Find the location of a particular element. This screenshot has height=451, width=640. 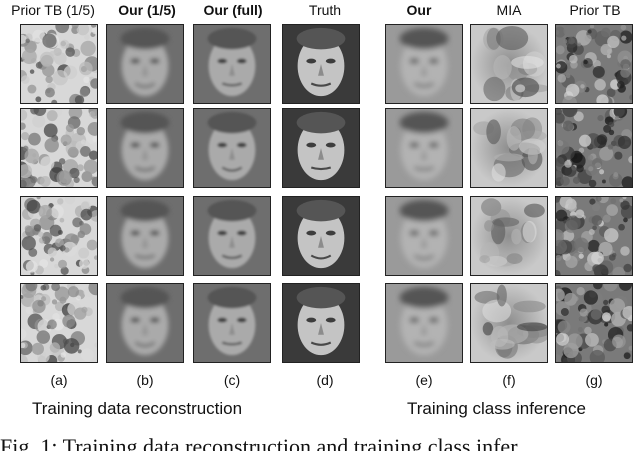

col-header-our-full: Our (full) is located at coordinates (233, 10).